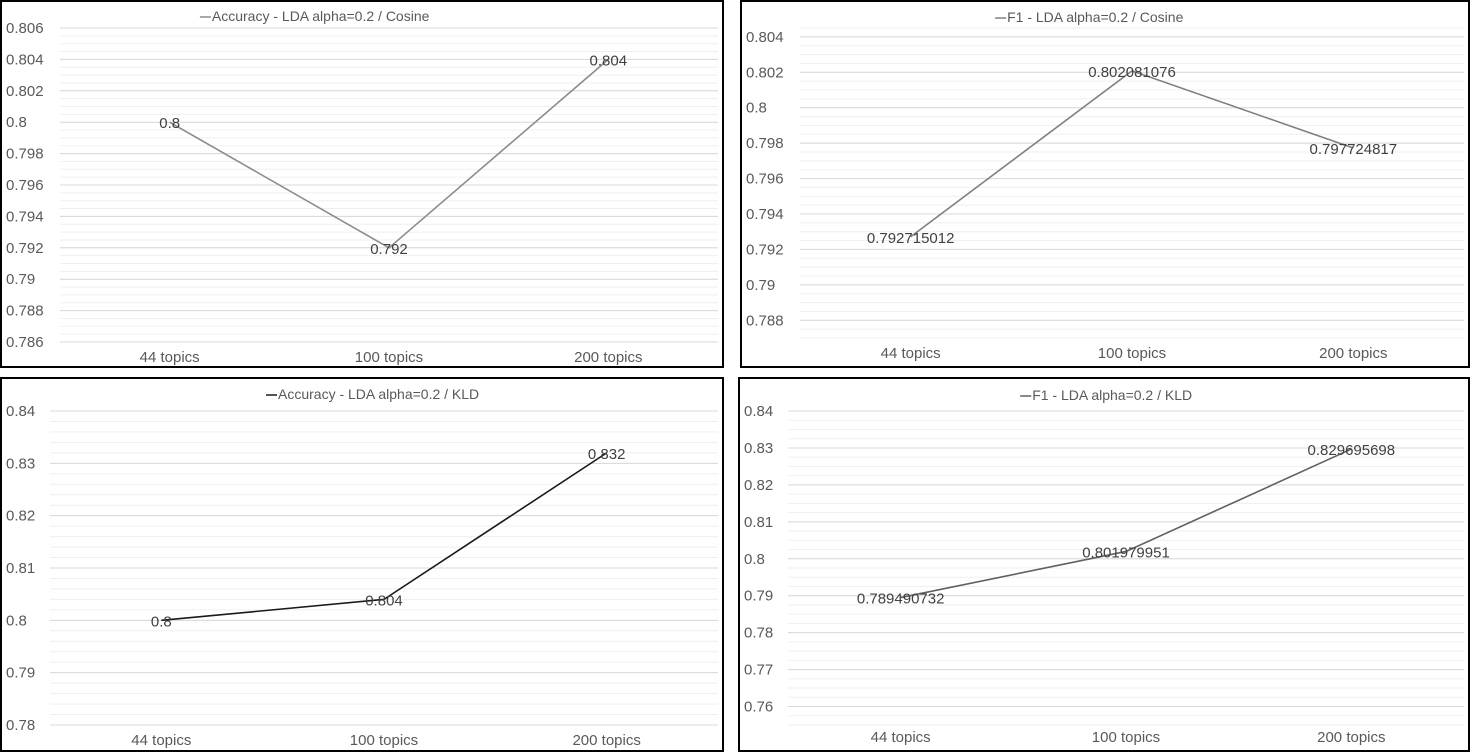  What do you see at coordinates (321, 16) in the screenshot?
I see `chart-title-text: Accuracy - LDA alpha=0.2 / Cosine` at bounding box center [321, 16].